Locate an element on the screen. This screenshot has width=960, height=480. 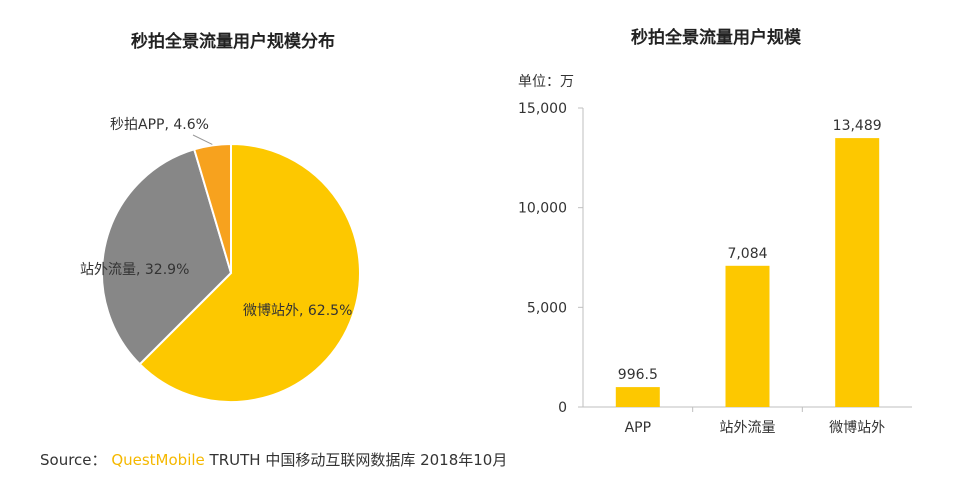
x-tick-label: APP is located at coordinates (638, 428).